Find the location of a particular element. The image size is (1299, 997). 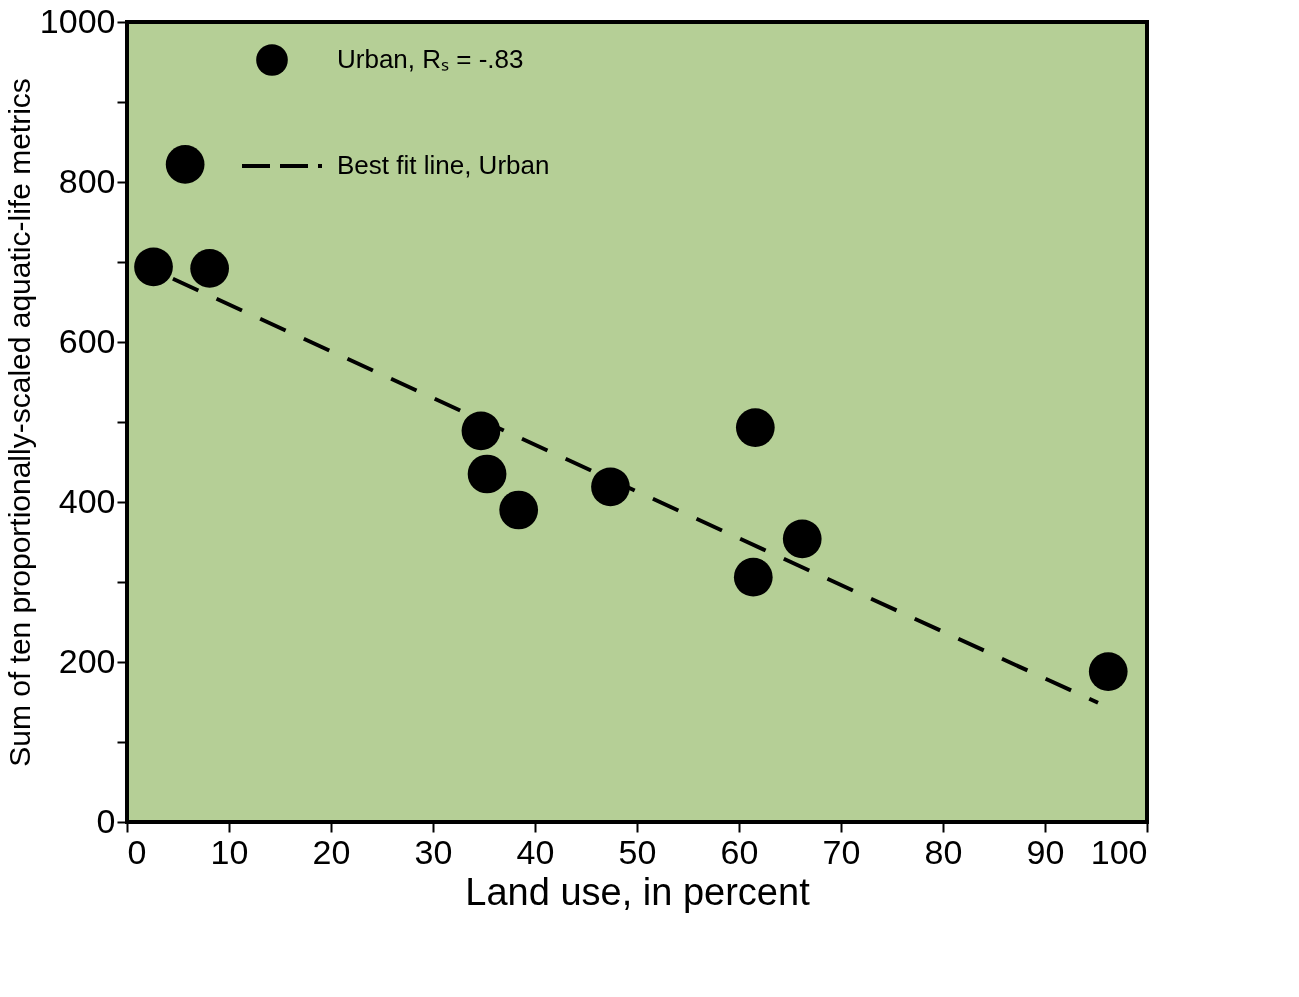

legend-label: Urban, Rₛ = -.83 is located at coordinates (430, 59).